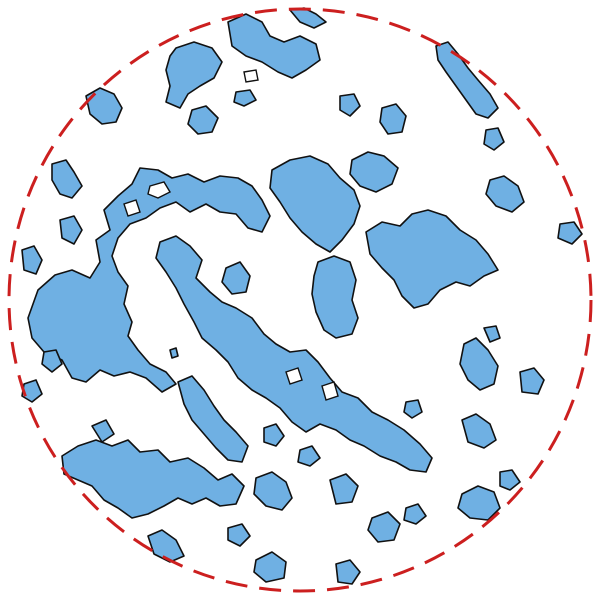  What do you see at coordinates (251, 76) in the screenshot?
I see `cluster-hole-e` at bounding box center [251, 76].